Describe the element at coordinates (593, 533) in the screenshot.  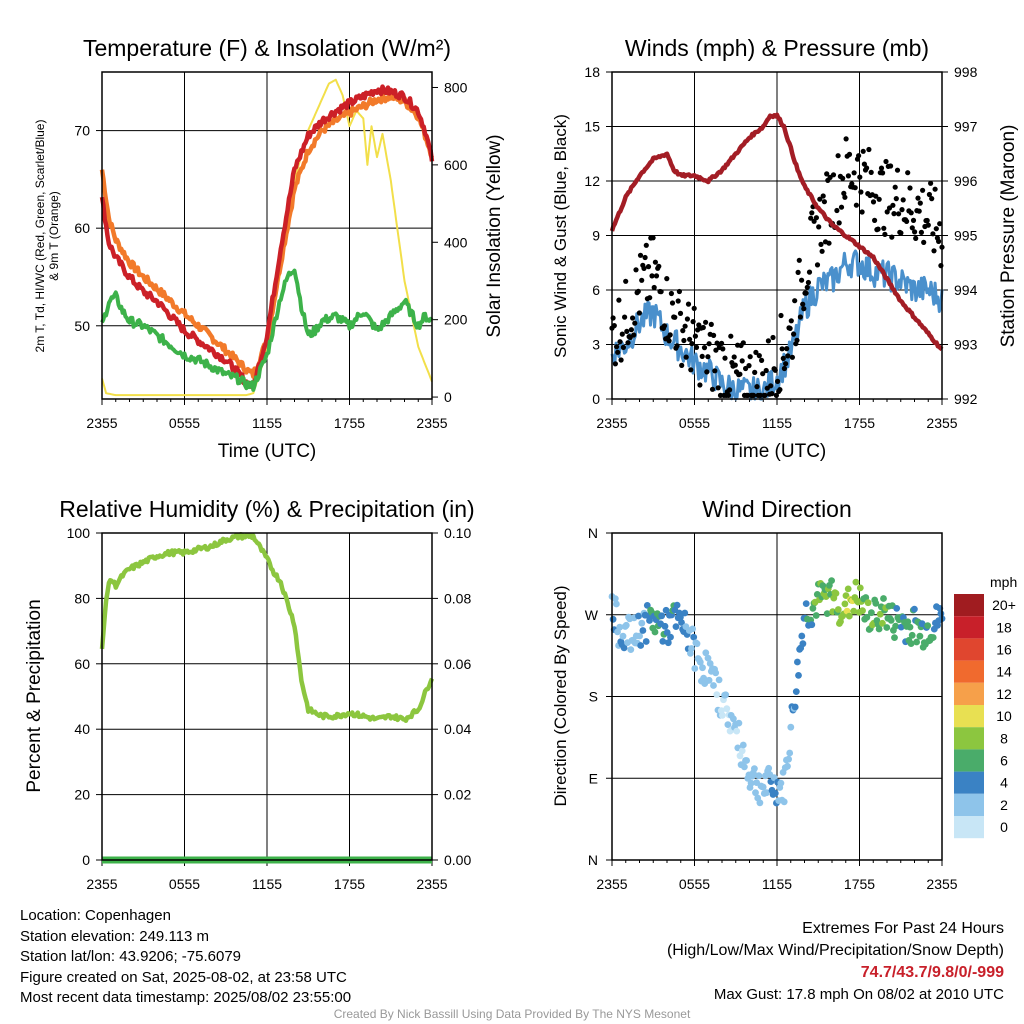
I see `y-tick-label: N` at that location.